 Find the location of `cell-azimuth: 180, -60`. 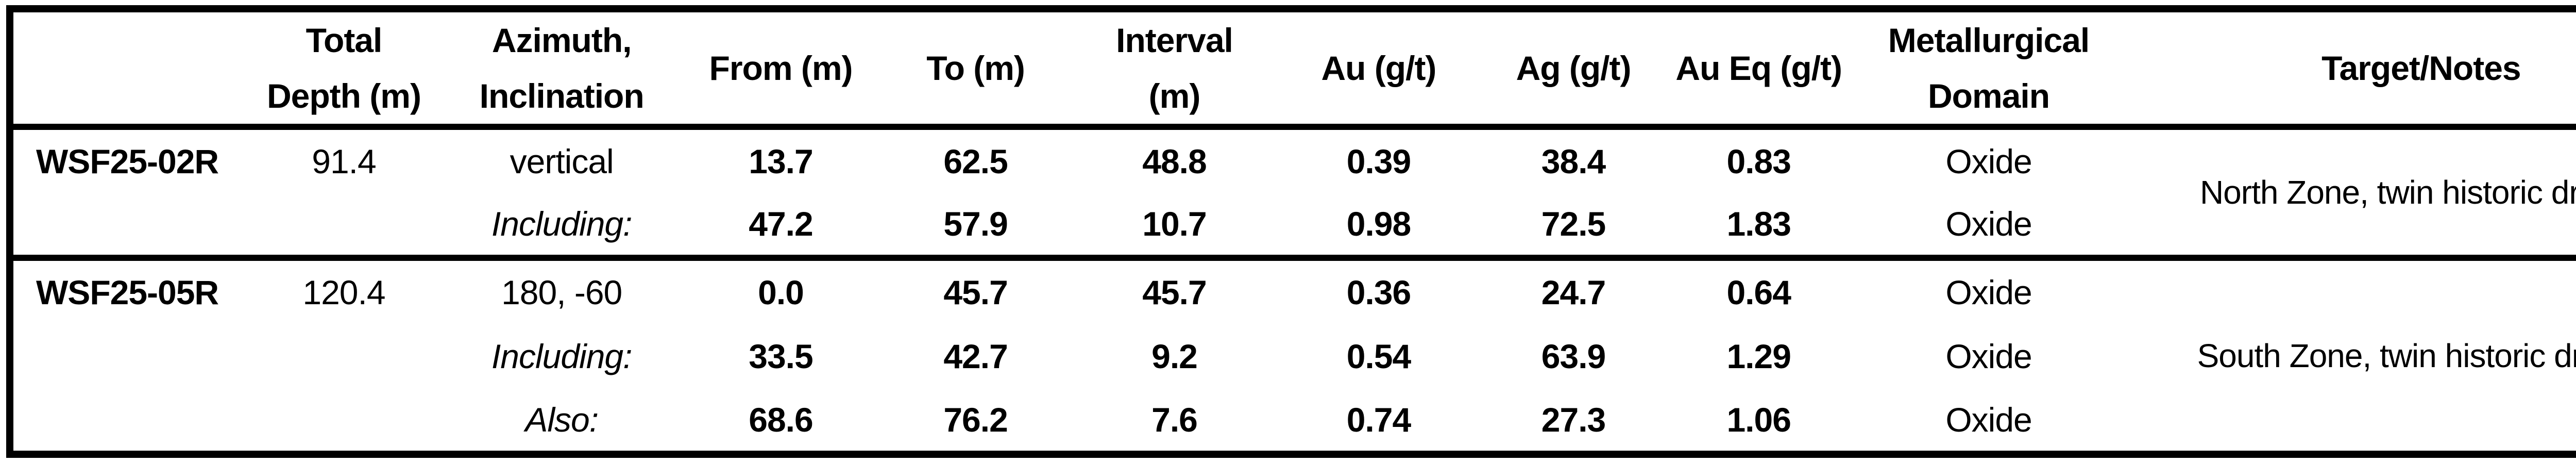

cell-azimuth: 180, -60 is located at coordinates (562, 292).